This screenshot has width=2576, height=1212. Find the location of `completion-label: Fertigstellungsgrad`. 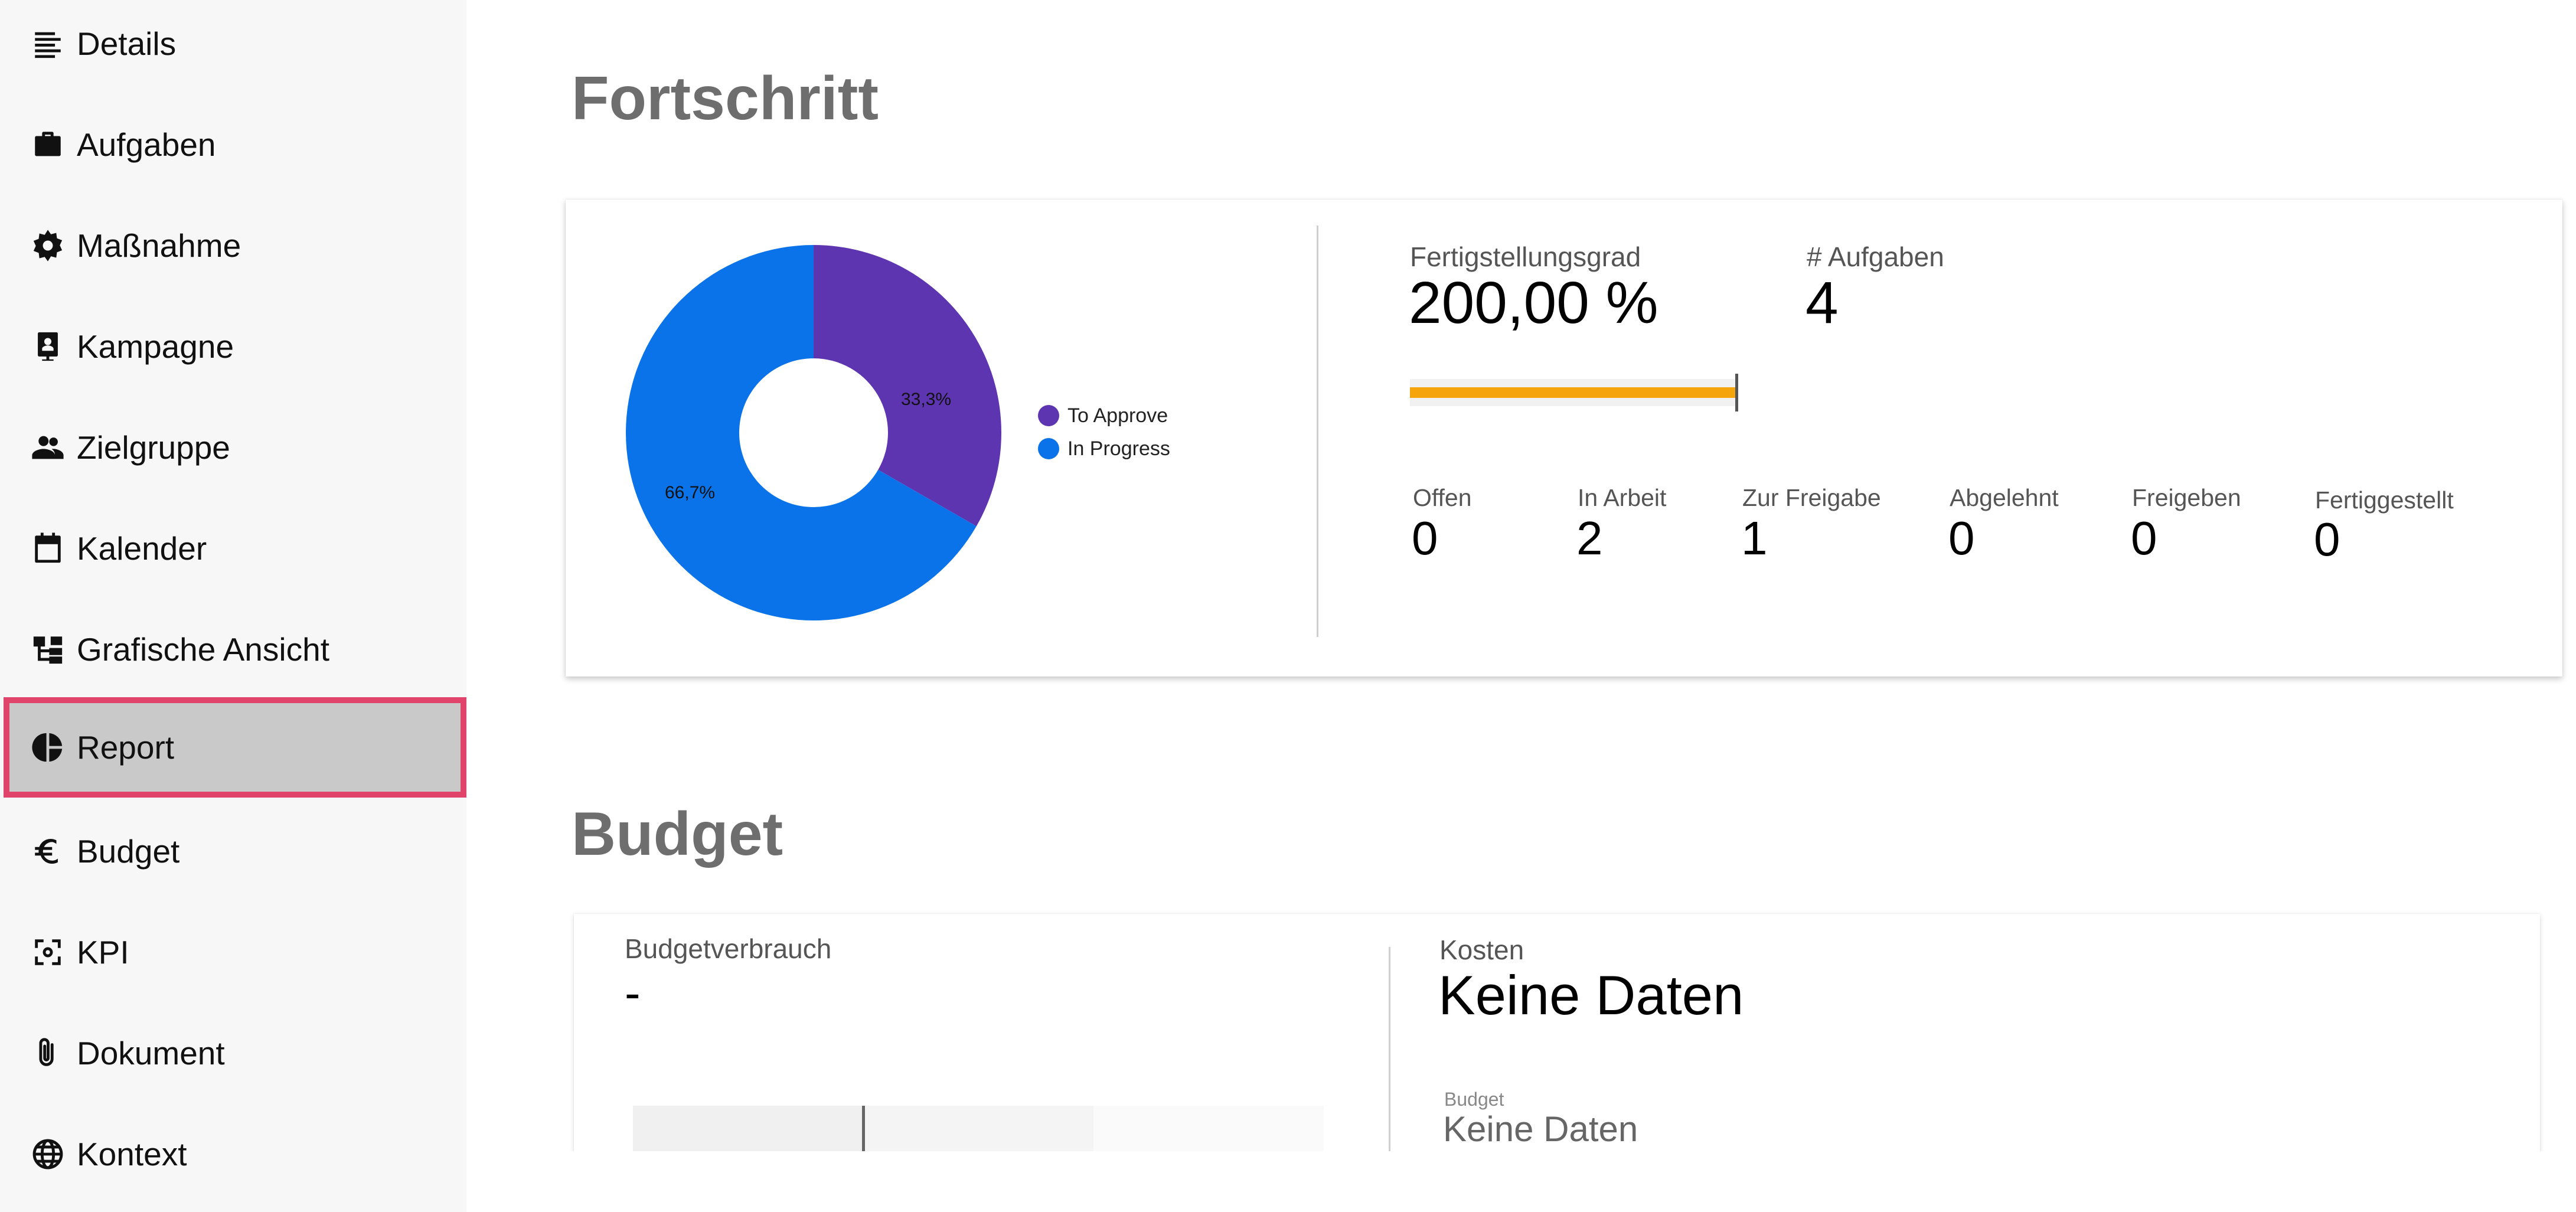

completion-label: Fertigstellungsgrad is located at coordinates (1525, 256).